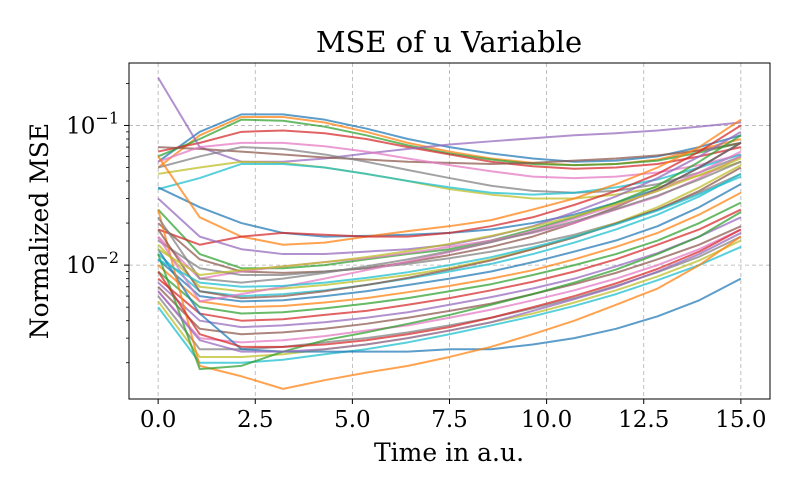 The width and height of the screenshot is (800, 500). I want to click on x-tick-label: 2.5, so click(255, 420).